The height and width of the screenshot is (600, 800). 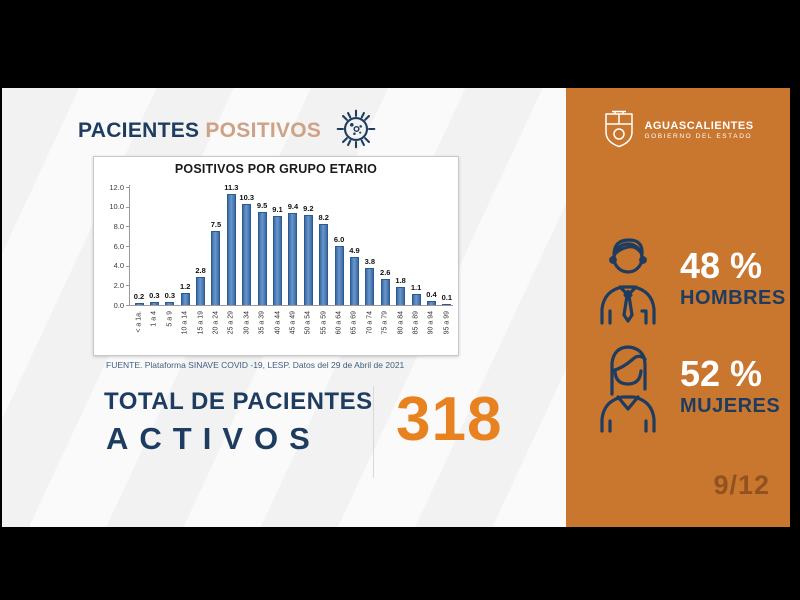 What do you see at coordinates (449, 419) in the screenshot?
I see `total-active-value: 318` at bounding box center [449, 419].